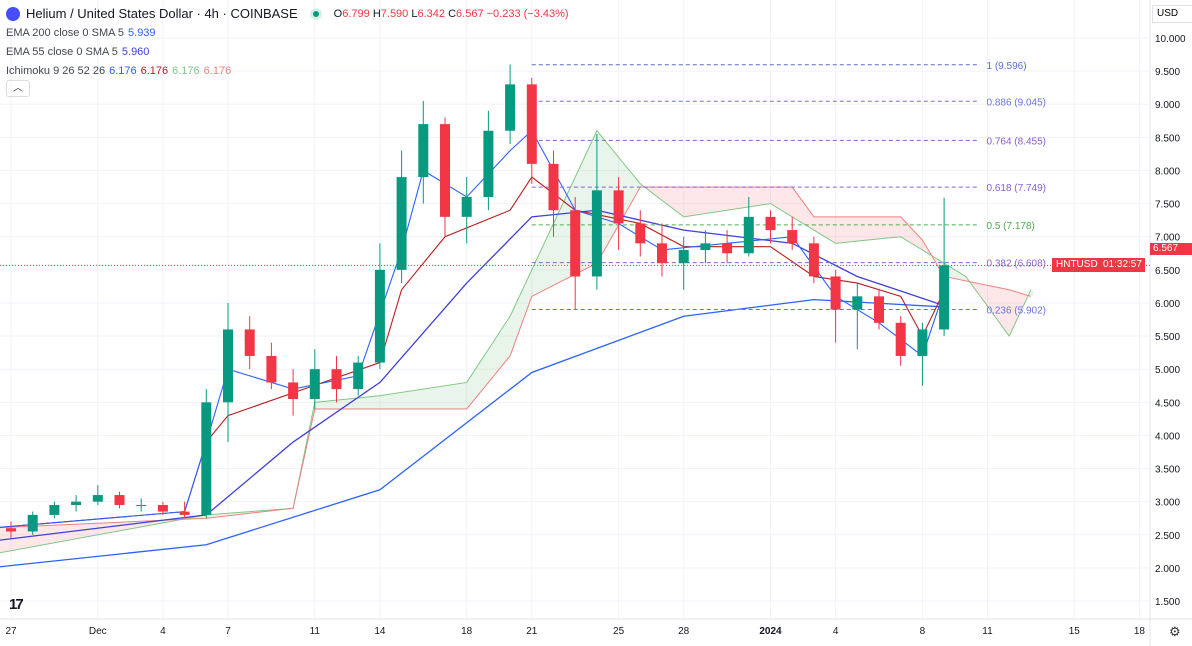 This screenshot has height=646, width=1192. Describe the element at coordinates (1017, 102) in the screenshot. I see `fib-level-label: 0.886 (9.045)` at that location.